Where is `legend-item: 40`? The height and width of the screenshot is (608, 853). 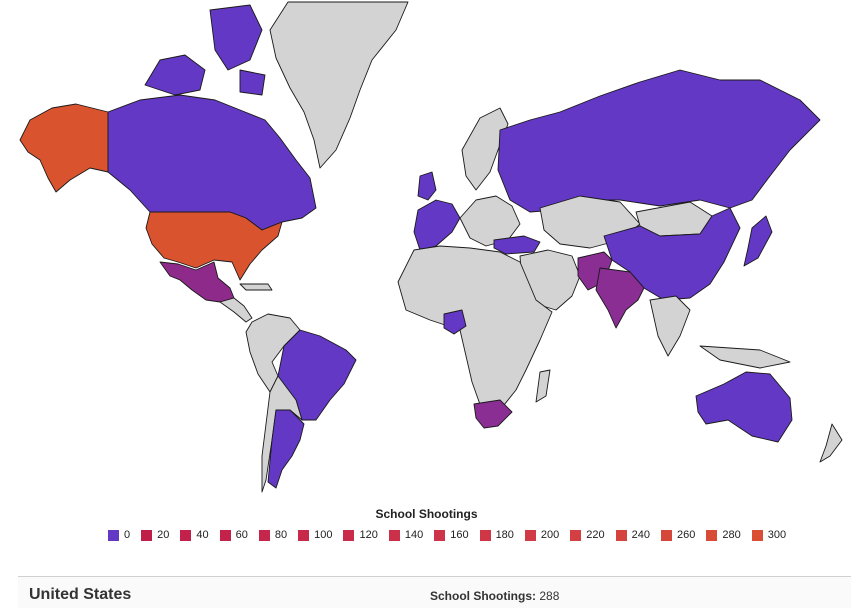 legend-item: 40 is located at coordinates (194, 535).